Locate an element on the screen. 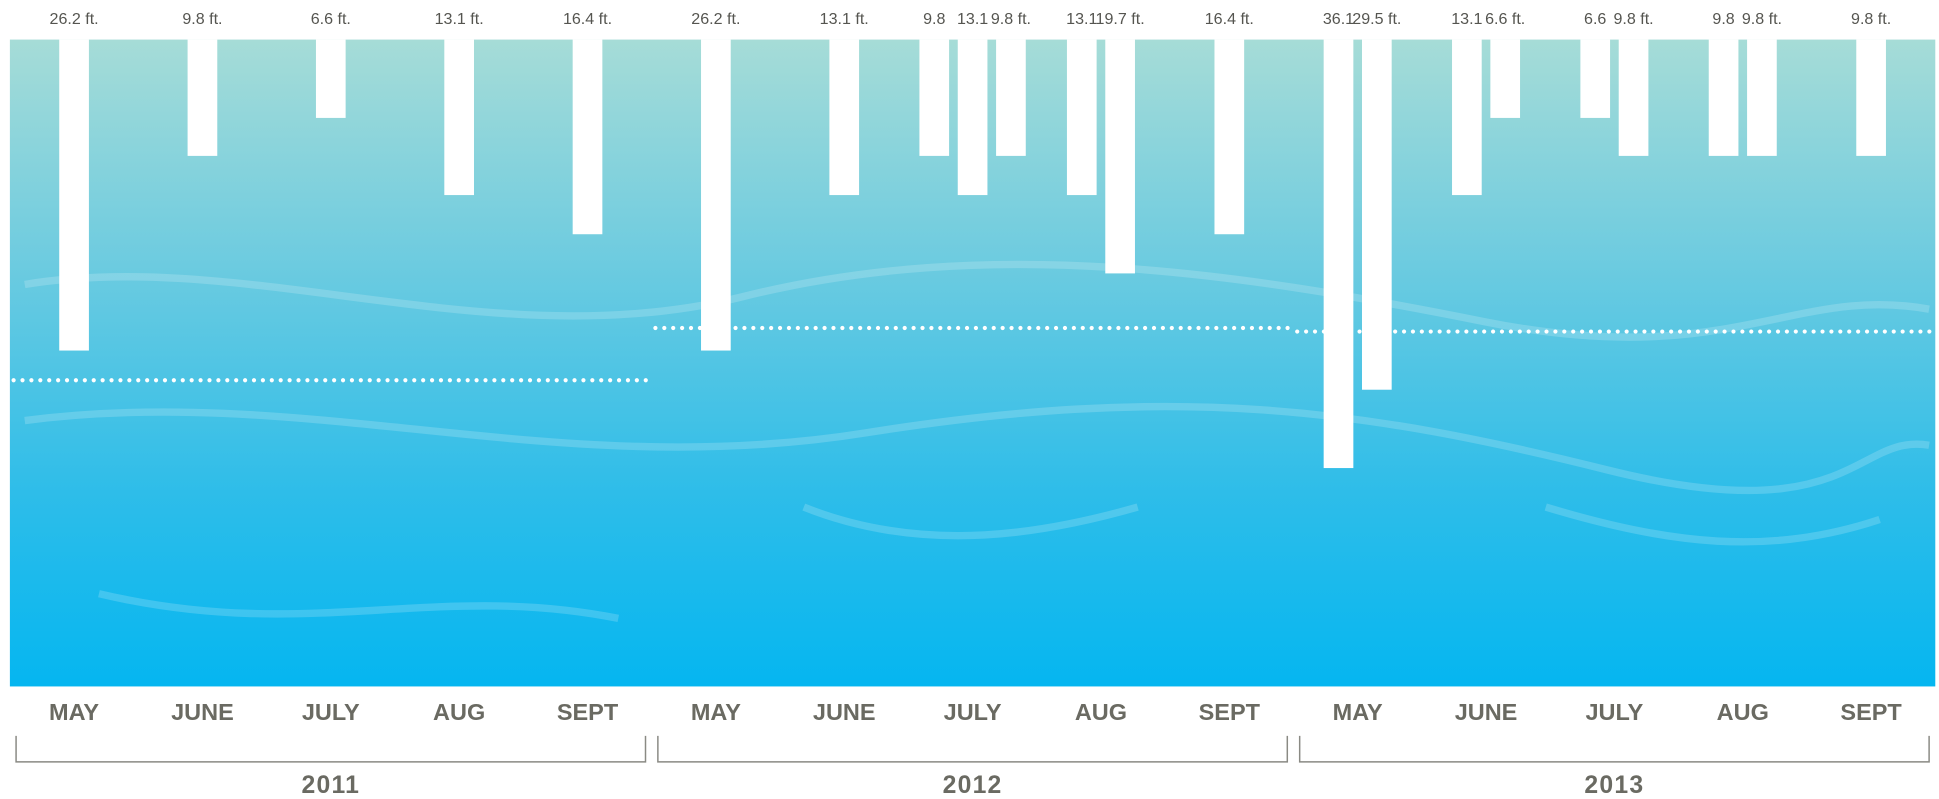 The width and height of the screenshot is (1939, 799). value-label: 29.5 ft. is located at coordinates (1376, 19).